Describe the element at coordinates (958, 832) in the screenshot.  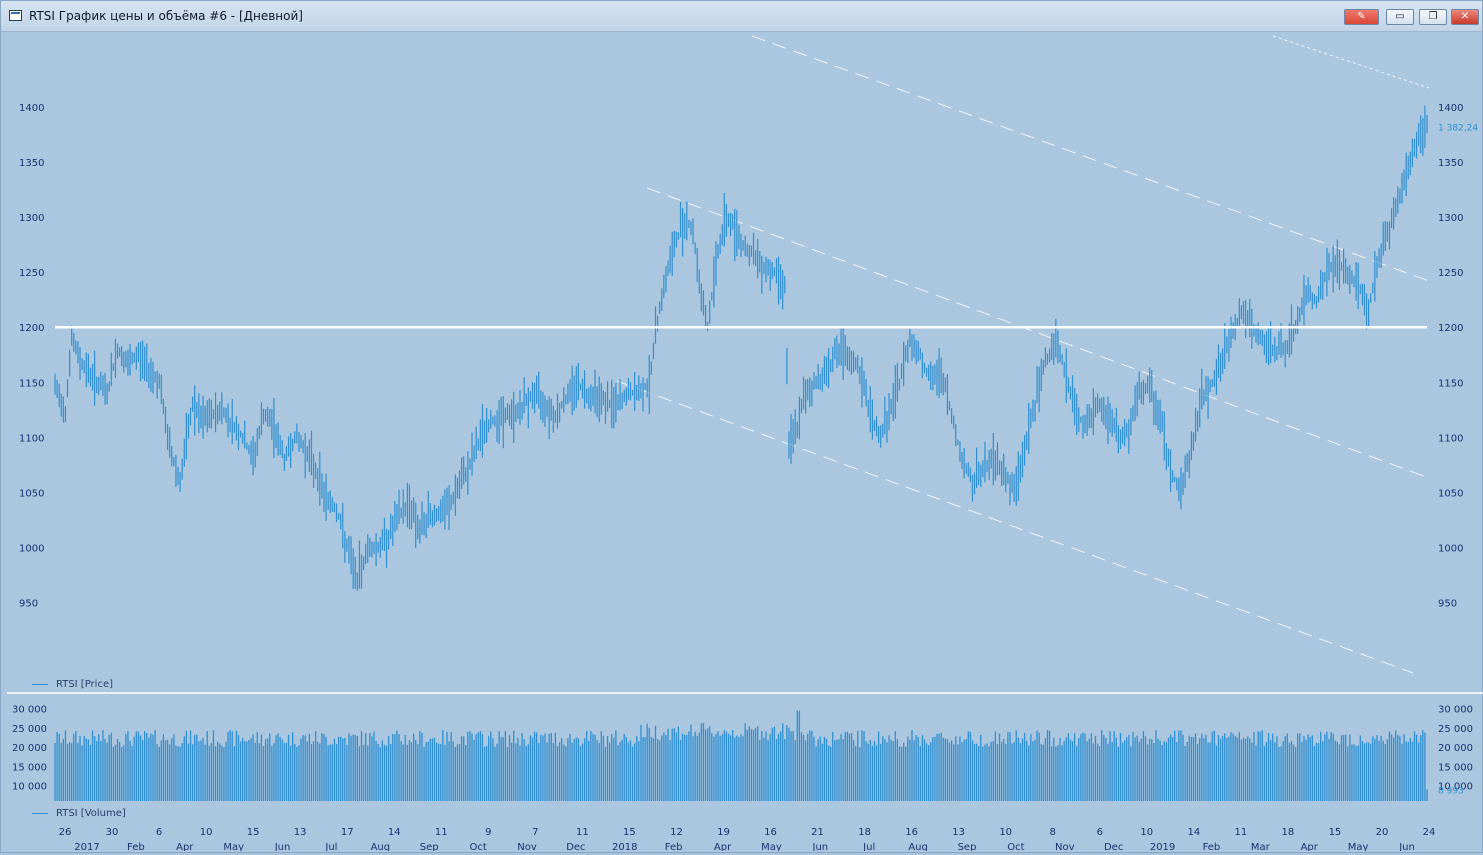
I see `time-axis-day-label: 13` at that location.